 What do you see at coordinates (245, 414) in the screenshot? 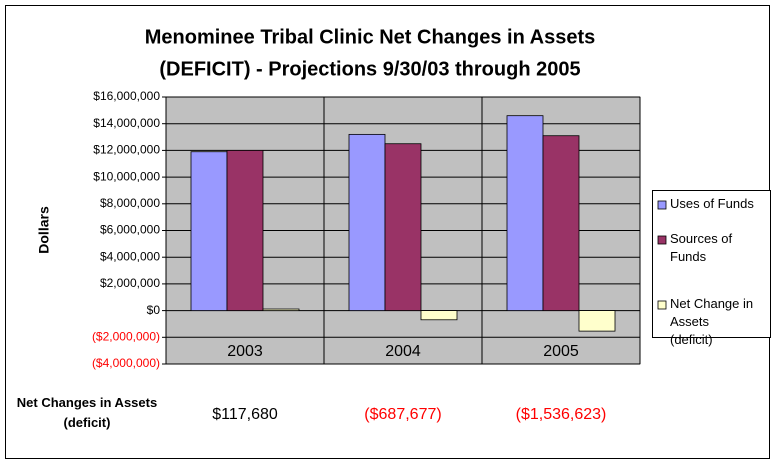
I see `data-label: $117,680` at bounding box center [245, 414].